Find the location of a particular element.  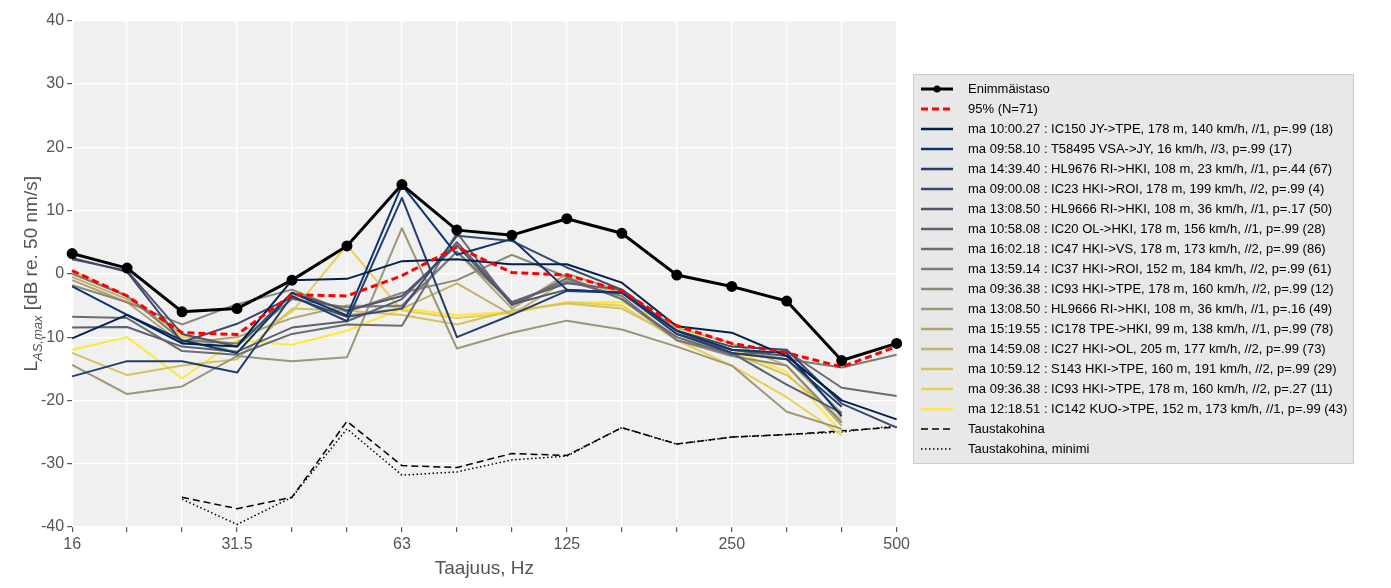

legend-label: ma 09:00.08 : IC23 HKI->ROI, 178 m, 199 km/h, //2, p=.99 (4) is located at coordinates (1146, 189).